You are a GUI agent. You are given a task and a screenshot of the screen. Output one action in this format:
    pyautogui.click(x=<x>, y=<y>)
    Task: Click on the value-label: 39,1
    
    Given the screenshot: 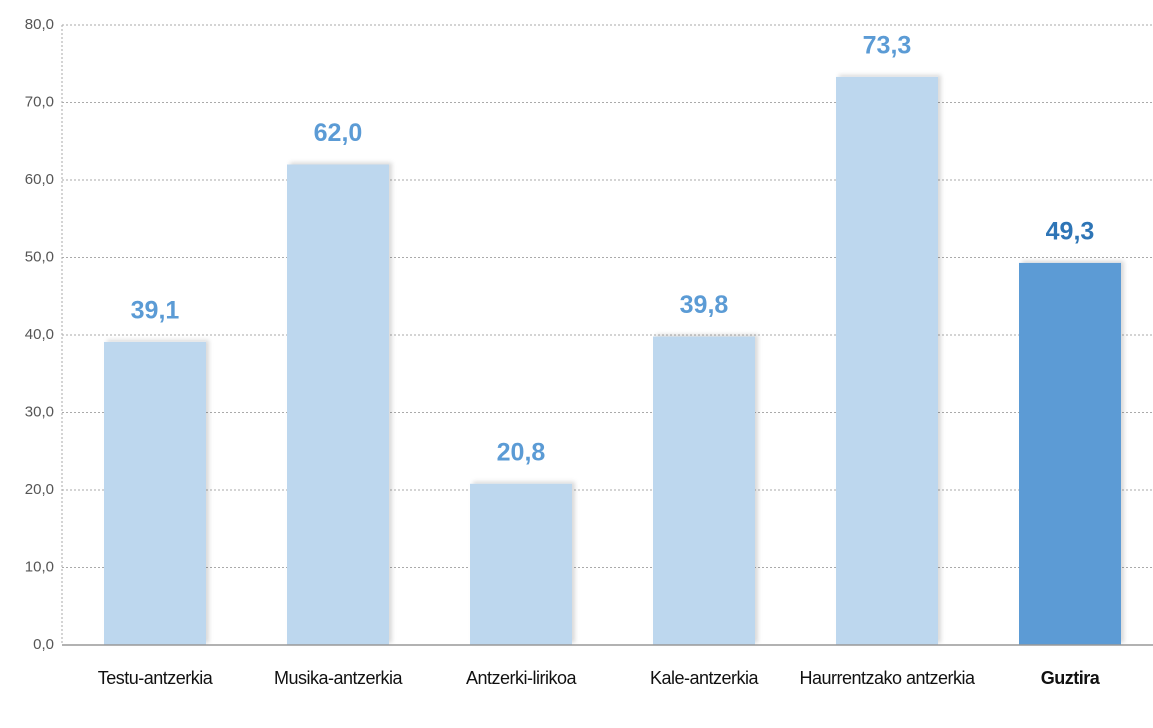 What is the action you would take?
    pyautogui.click(x=155, y=311)
    